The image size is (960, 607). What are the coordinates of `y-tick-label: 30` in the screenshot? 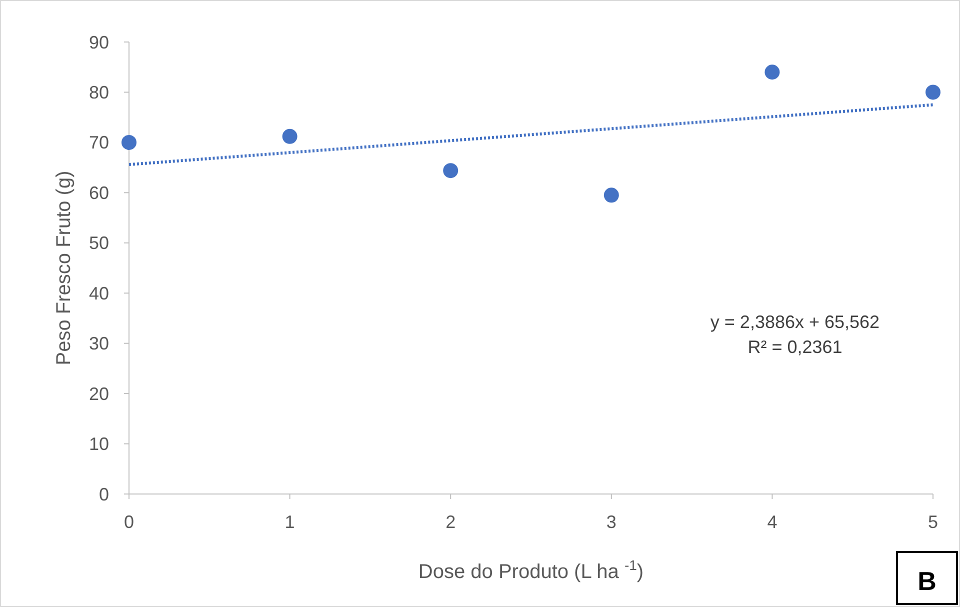 It's located at (98, 344).